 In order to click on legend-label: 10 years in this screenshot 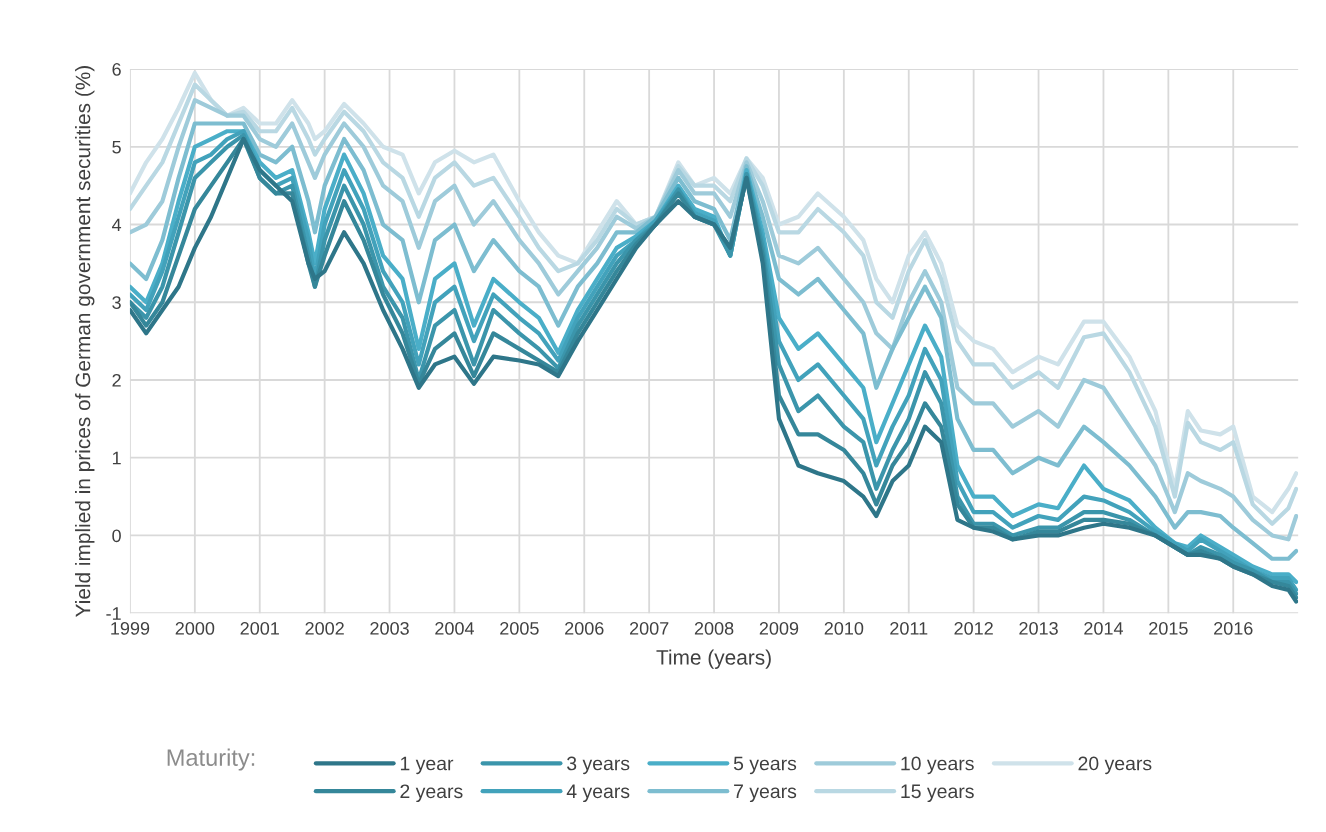, I will do `click(937, 765)`.